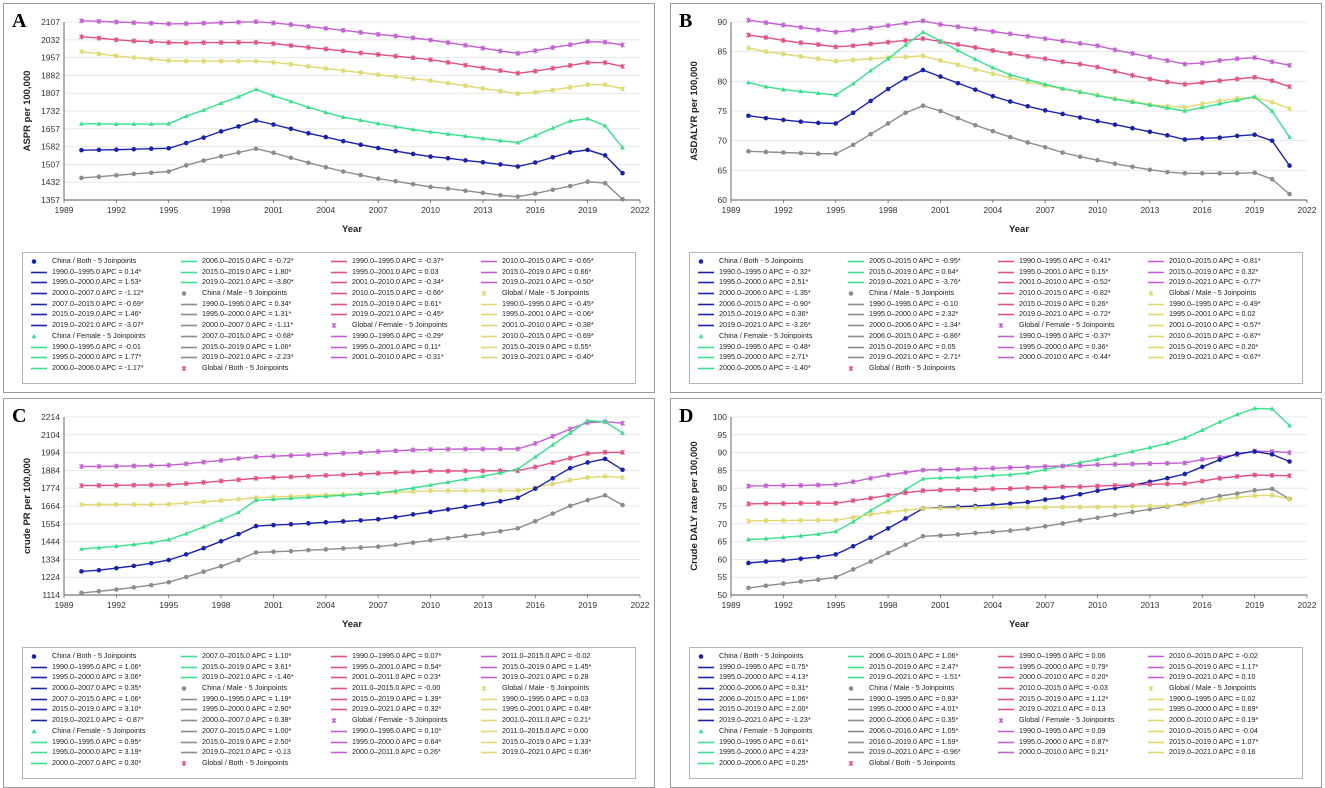  Describe the element at coordinates (761, 655) in the screenshot. I see `legend-item-label: China / Both - 5 Joinpoints` at that location.